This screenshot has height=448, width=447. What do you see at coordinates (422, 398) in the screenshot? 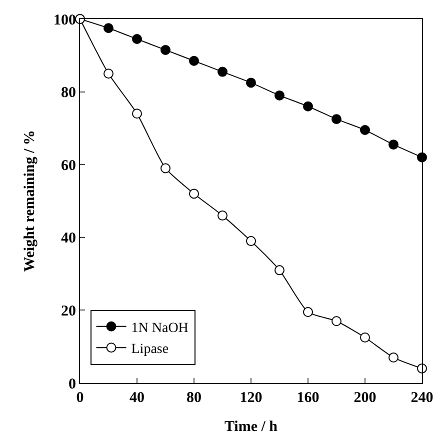
I see `x-tick-label: 240` at bounding box center [422, 398].